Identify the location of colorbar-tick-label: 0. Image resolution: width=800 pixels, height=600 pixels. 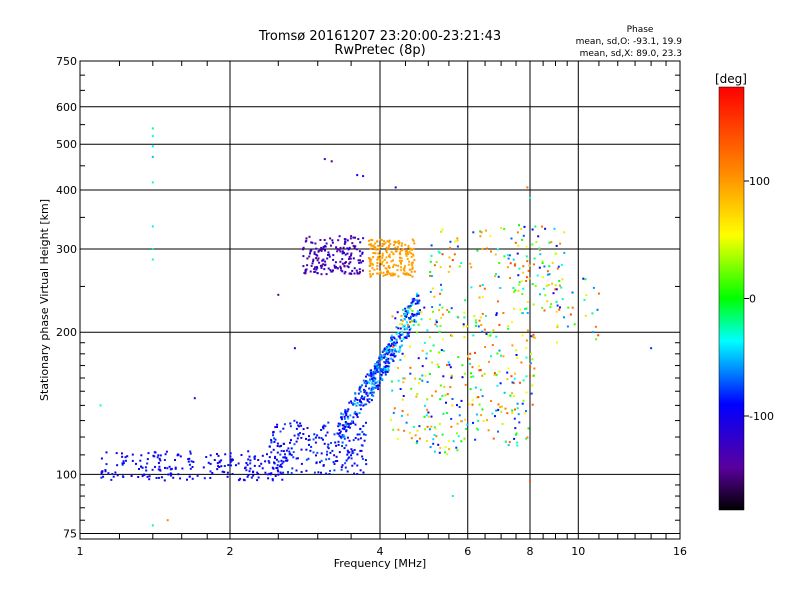
(752, 299).